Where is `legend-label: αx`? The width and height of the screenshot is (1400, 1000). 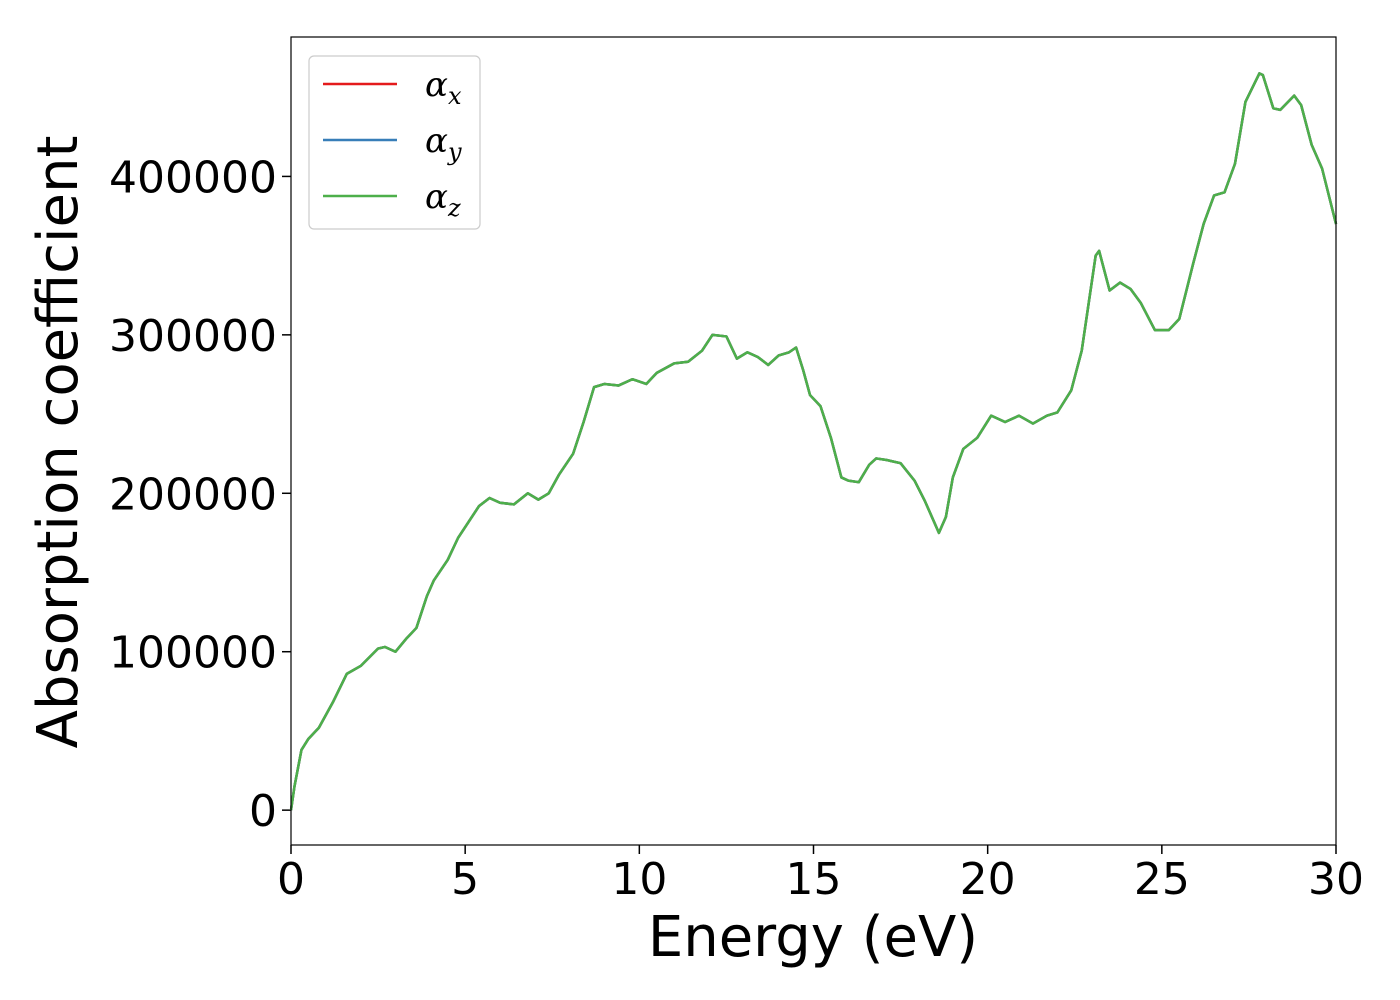
legend-label: αx is located at coordinates (443, 87).